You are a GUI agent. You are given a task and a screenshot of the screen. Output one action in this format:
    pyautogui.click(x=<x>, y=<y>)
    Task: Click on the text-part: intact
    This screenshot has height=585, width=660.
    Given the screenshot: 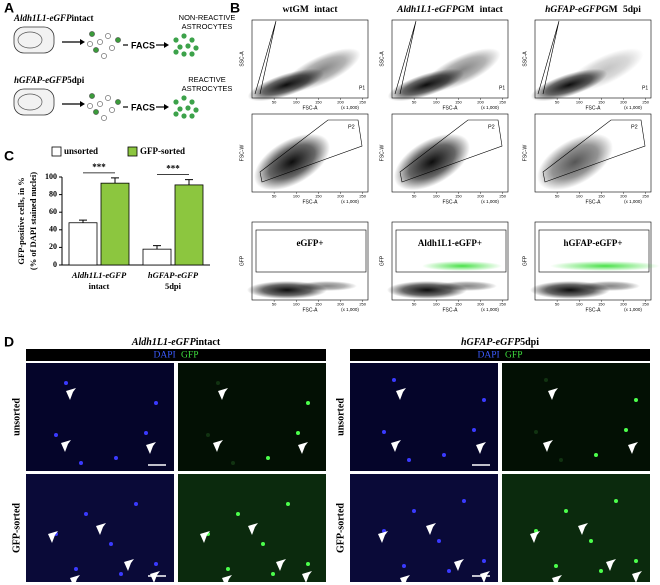 What is the action you would take?
    pyautogui.click(x=83, y=18)
    